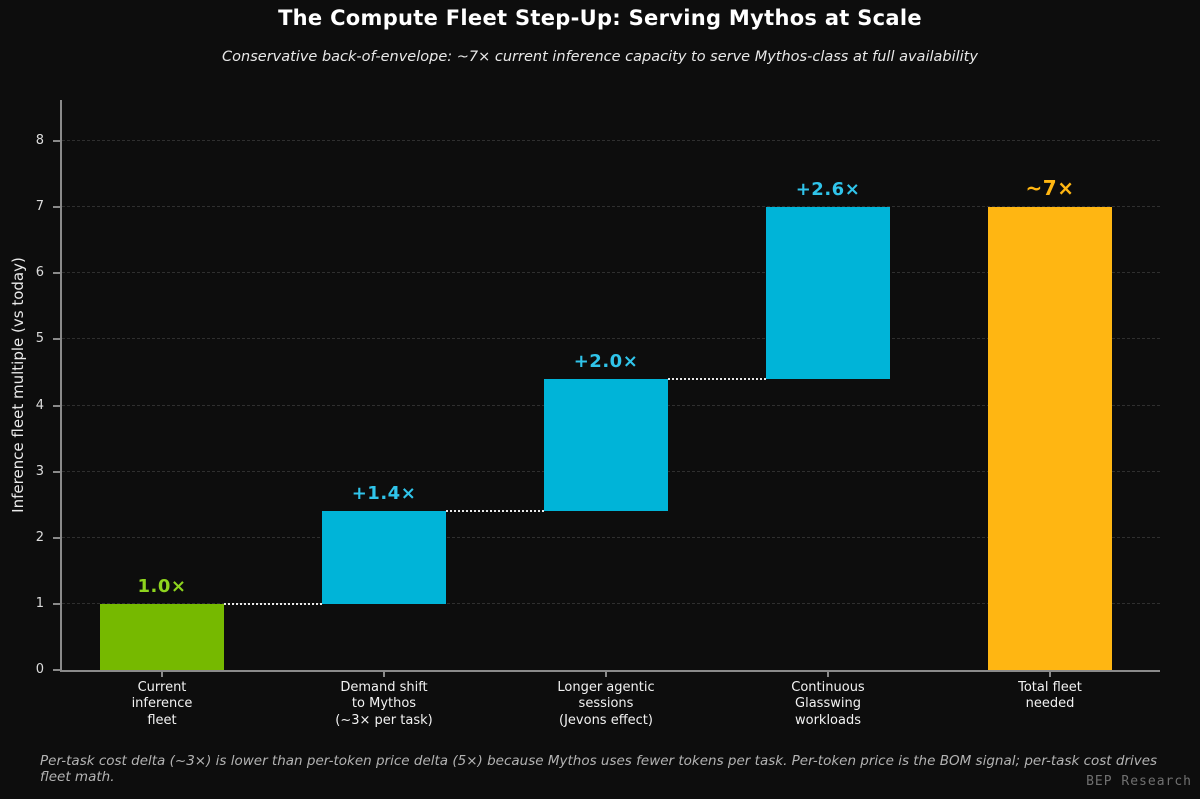  Describe the element at coordinates (39, 537) in the screenshot. I see `y-tick-label: 2` at that location.